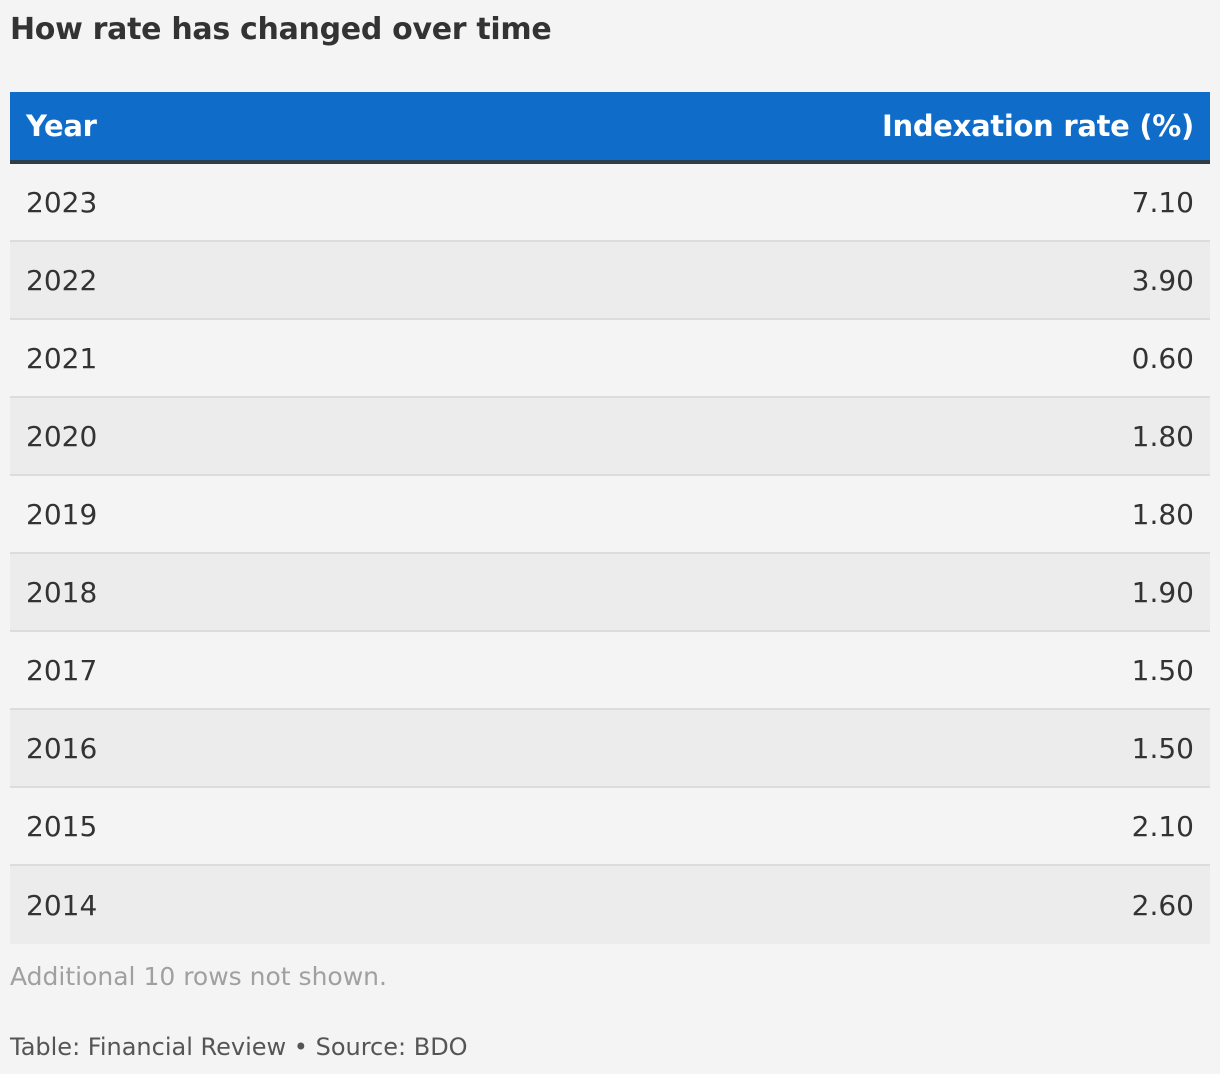 Image resolution: width=1220 pixels, height=1074 pixels. I want to click on table-row: 2019 1.80, so click(610, 515).